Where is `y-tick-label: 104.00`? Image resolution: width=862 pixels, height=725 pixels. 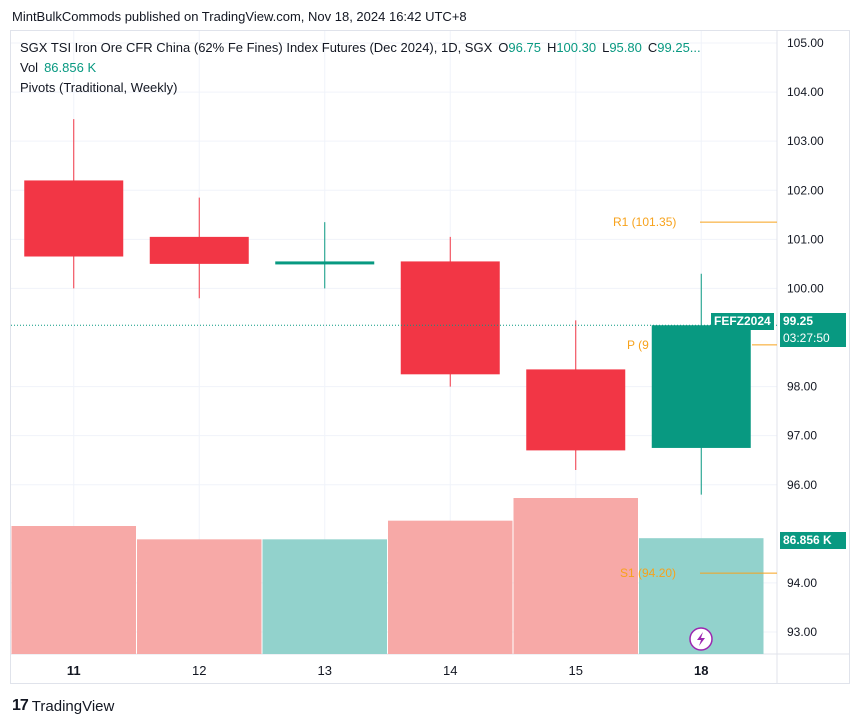 y-tick-label: 104.00 is located at coordinates (805, 92).